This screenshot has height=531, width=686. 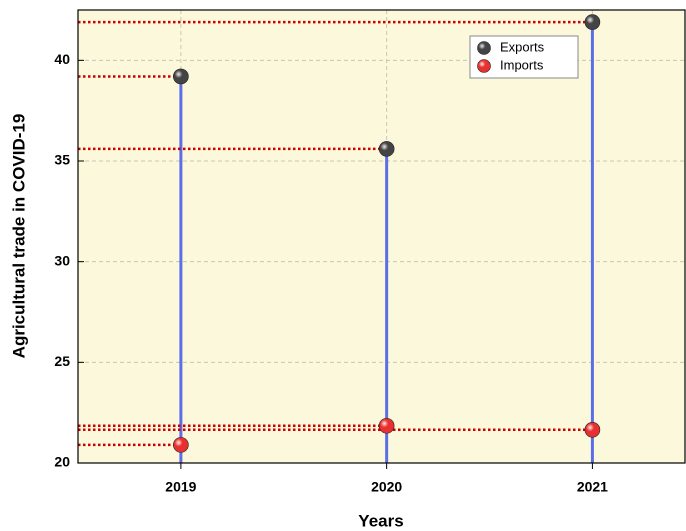 I want to click on y-tick-label: 20, so click(x=62, y=462).